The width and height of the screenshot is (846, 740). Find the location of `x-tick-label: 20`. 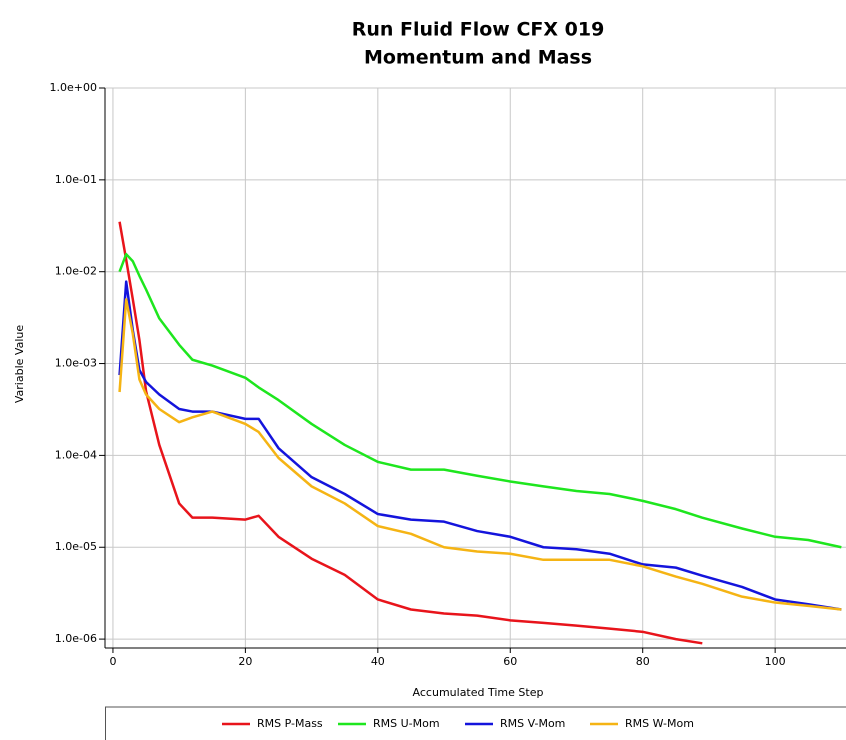

x-tick-label: 20 is located at coordinates (245, 661).